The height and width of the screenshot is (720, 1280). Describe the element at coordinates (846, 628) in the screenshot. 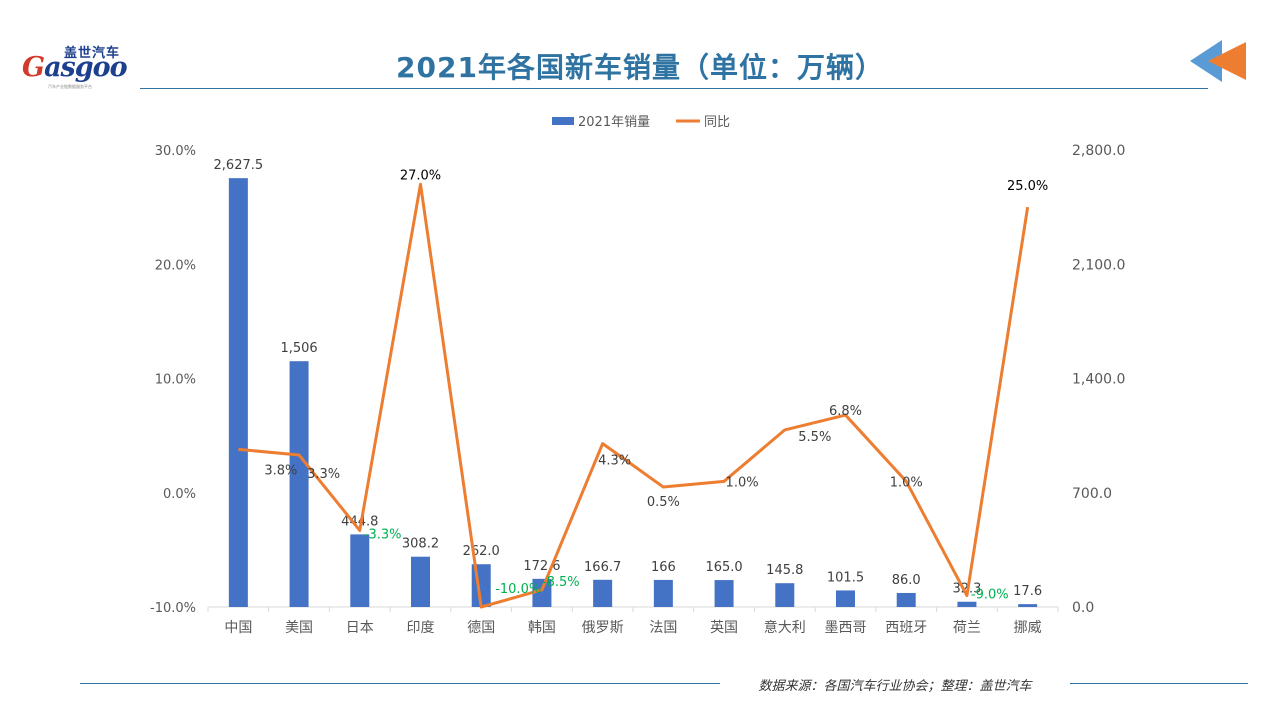

I see `category-label-10: 墨西哥` at that location.